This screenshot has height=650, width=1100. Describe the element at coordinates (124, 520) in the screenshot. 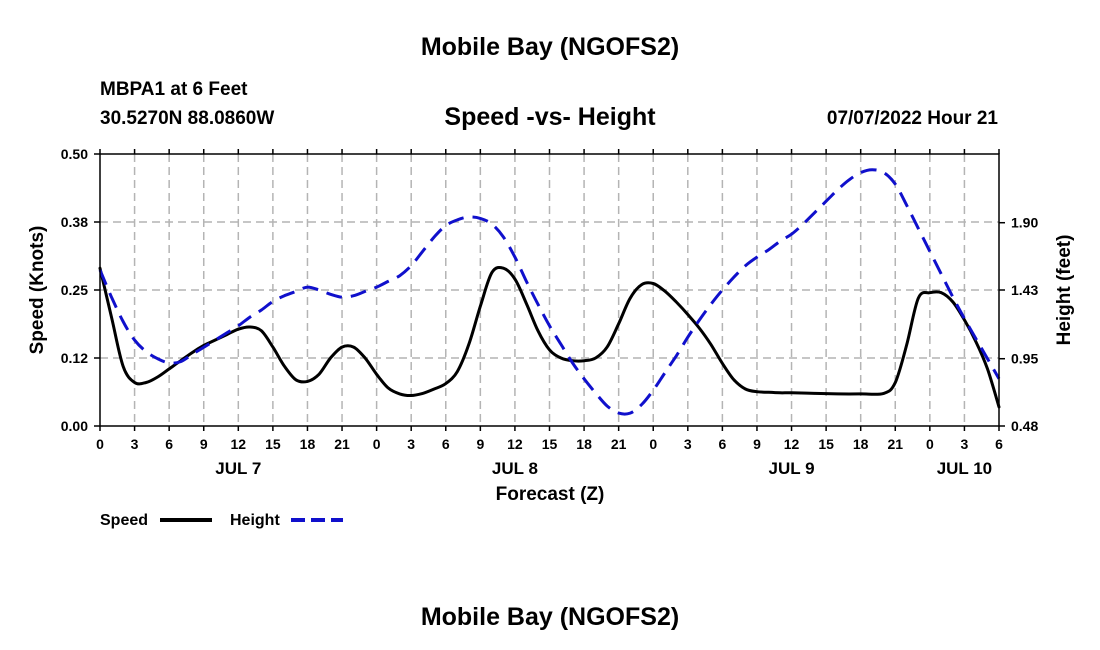

I see `legend-label-speed: Speed` at that location.